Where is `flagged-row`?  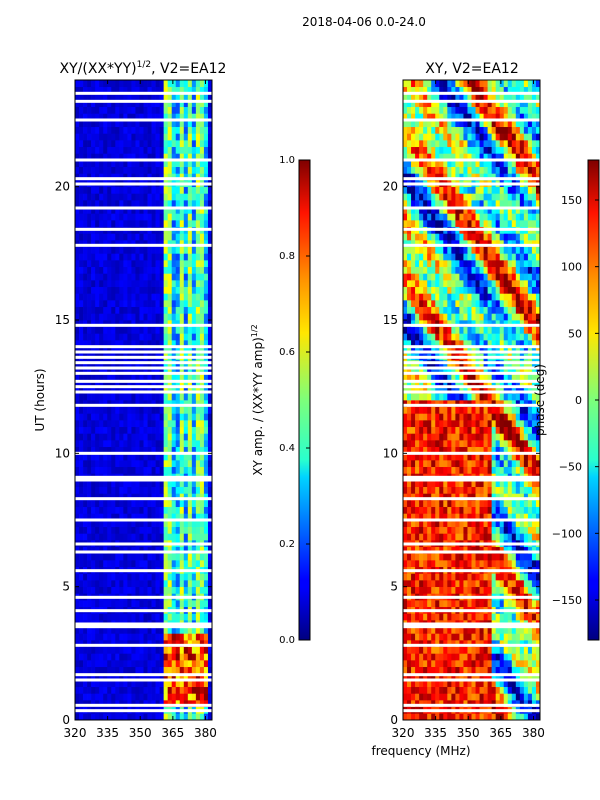
flagged-row is located at coordinates (143, 624).